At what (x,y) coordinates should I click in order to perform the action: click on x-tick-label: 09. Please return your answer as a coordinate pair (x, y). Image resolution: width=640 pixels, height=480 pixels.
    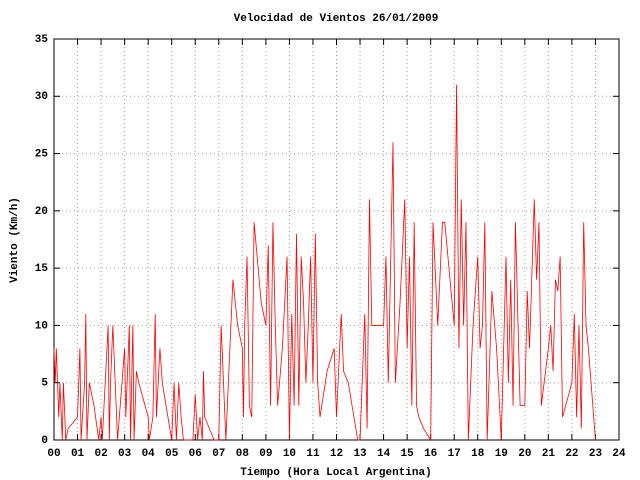
    Looking at the image, I should click on (265, 454).